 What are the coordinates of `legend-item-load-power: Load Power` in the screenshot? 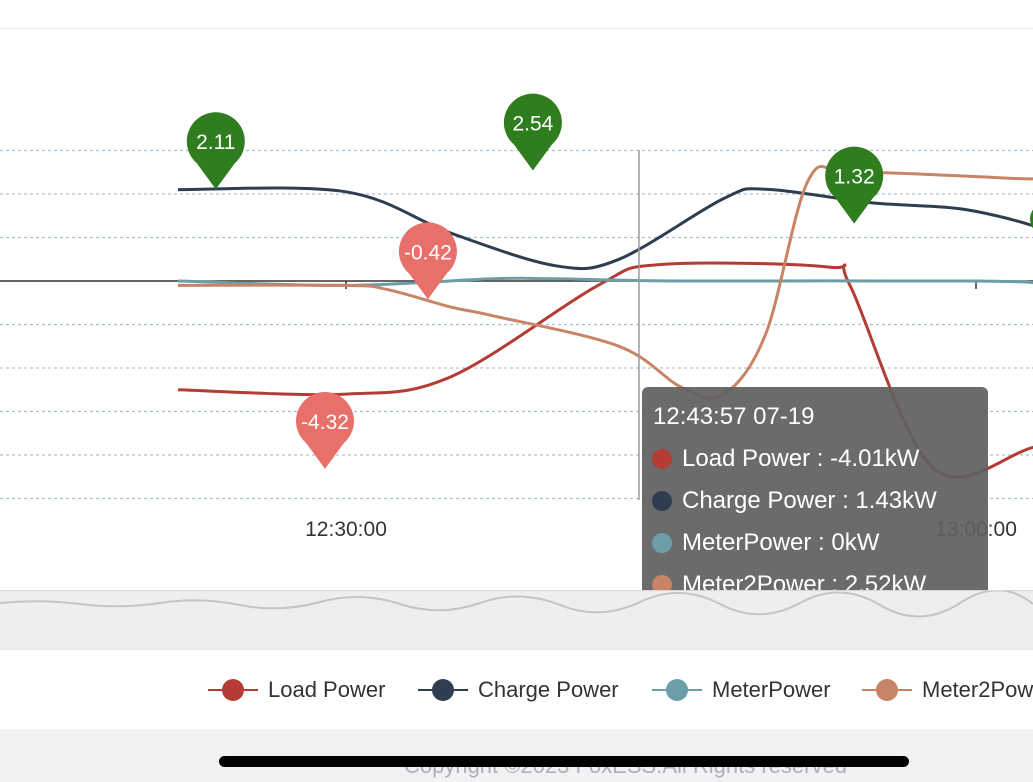 It's located at (297, 689).